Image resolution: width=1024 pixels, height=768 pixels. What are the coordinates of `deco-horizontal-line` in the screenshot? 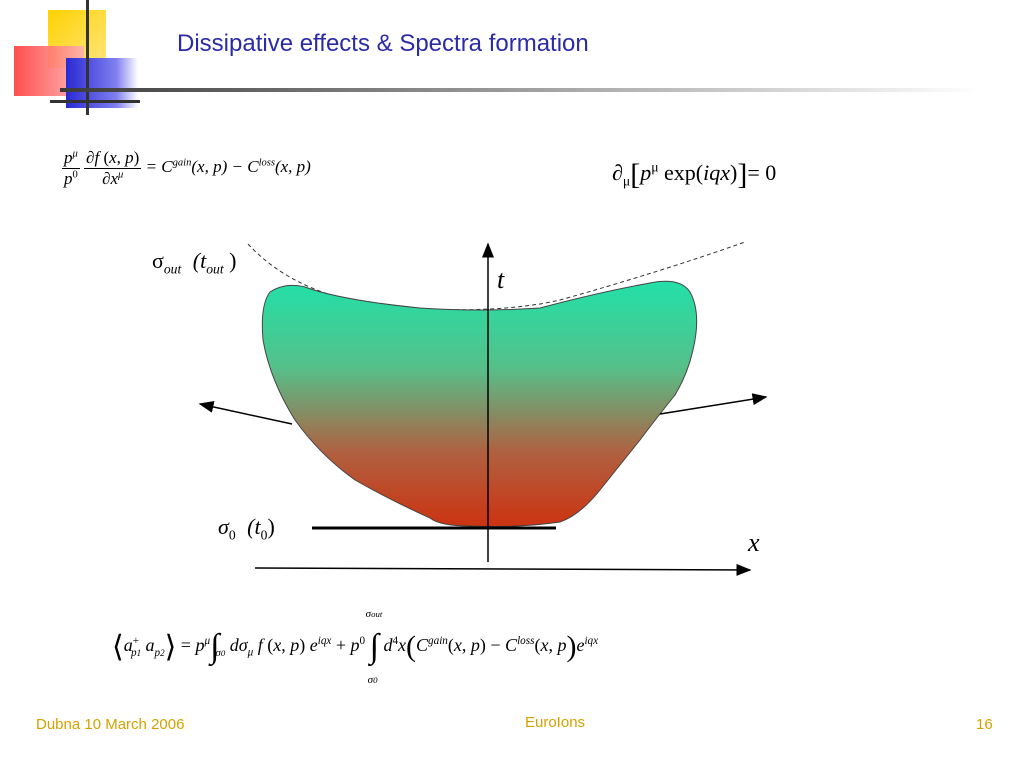 It's located at (95, 101).